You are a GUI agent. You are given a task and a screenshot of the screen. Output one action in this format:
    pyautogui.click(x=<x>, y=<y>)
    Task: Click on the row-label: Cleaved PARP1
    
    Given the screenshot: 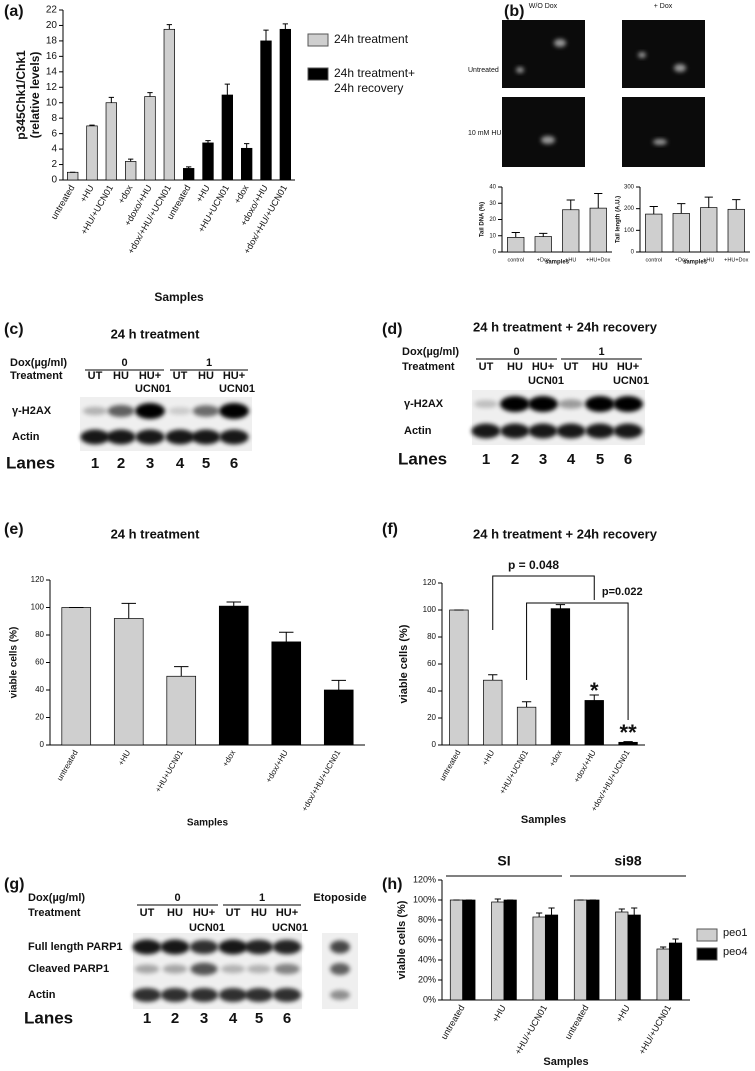 What is the action you would take?
    pyautogui.click(x=68, y=969)
    